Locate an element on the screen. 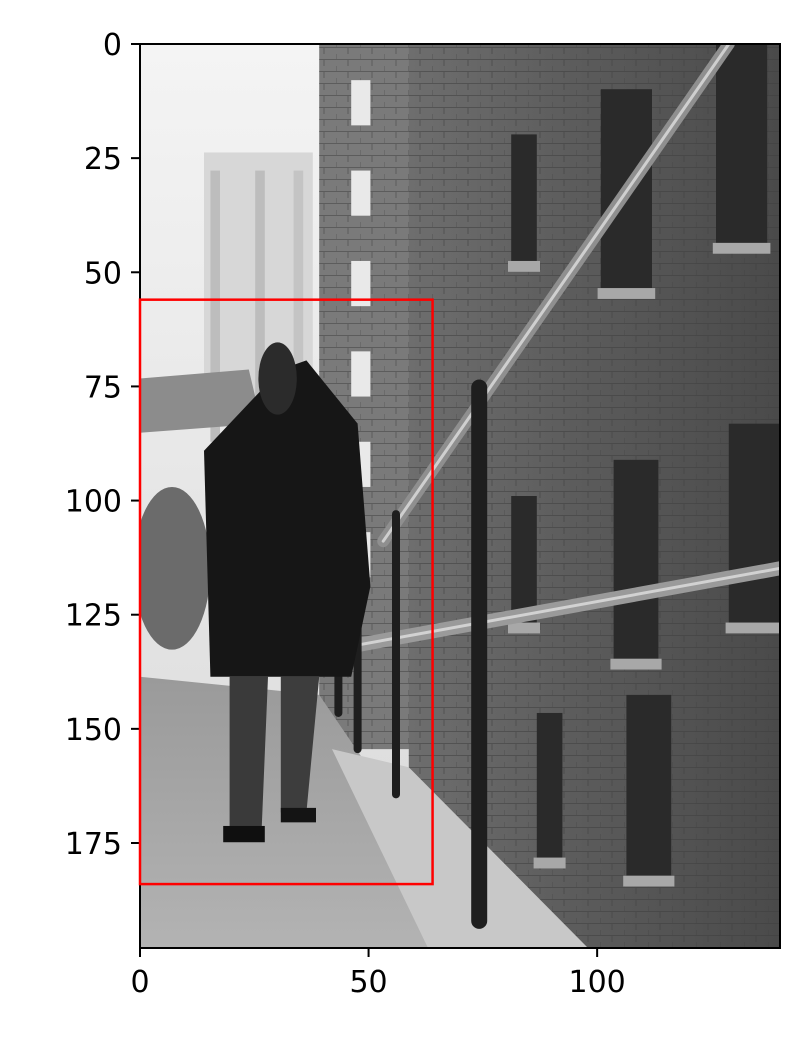 The height and width of the screenshot is (1048, 812). x-axis-ticks: 0 50 100 is located at coordinates (378, 974).